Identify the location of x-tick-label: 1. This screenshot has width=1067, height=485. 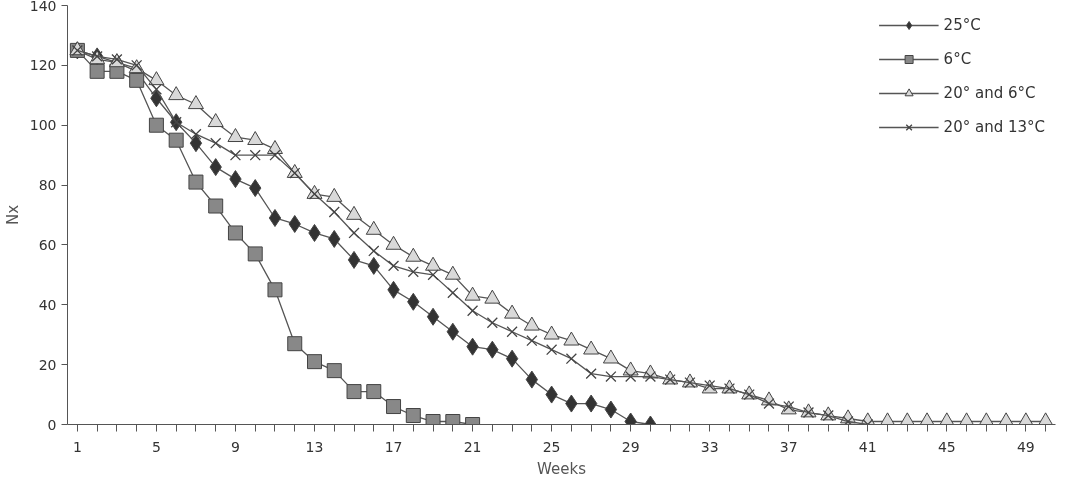
(77, 446).